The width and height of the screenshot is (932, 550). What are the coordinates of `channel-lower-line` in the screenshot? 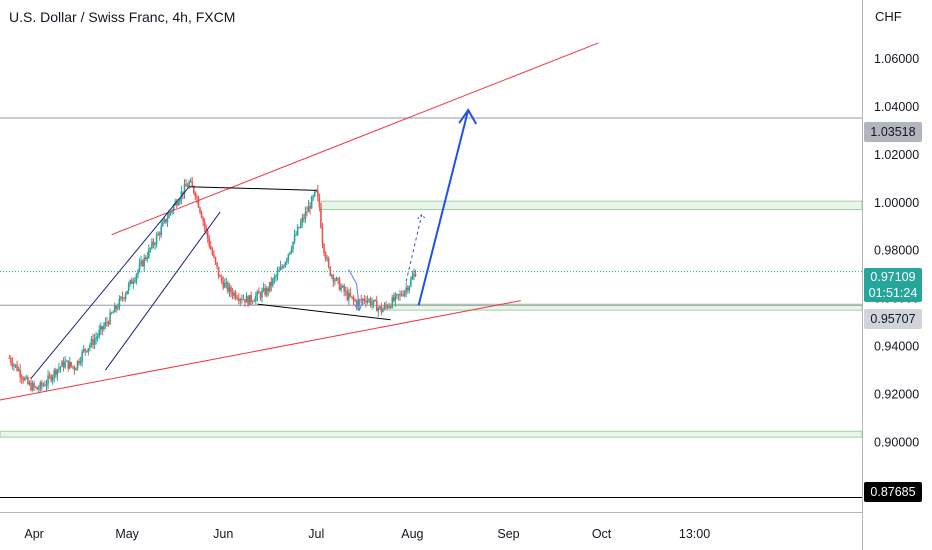 It's located at (261, 350).